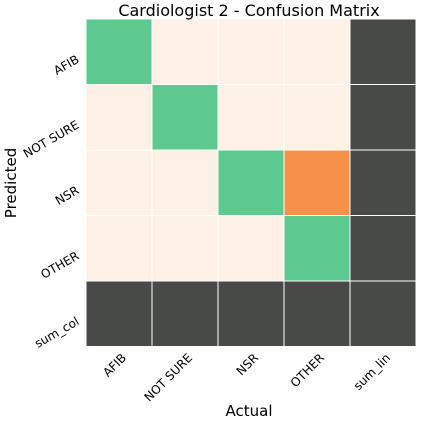  Describe the element at coordinates (248, 365) in the screenshot. I see `x-tick-label: NSR` at that location.